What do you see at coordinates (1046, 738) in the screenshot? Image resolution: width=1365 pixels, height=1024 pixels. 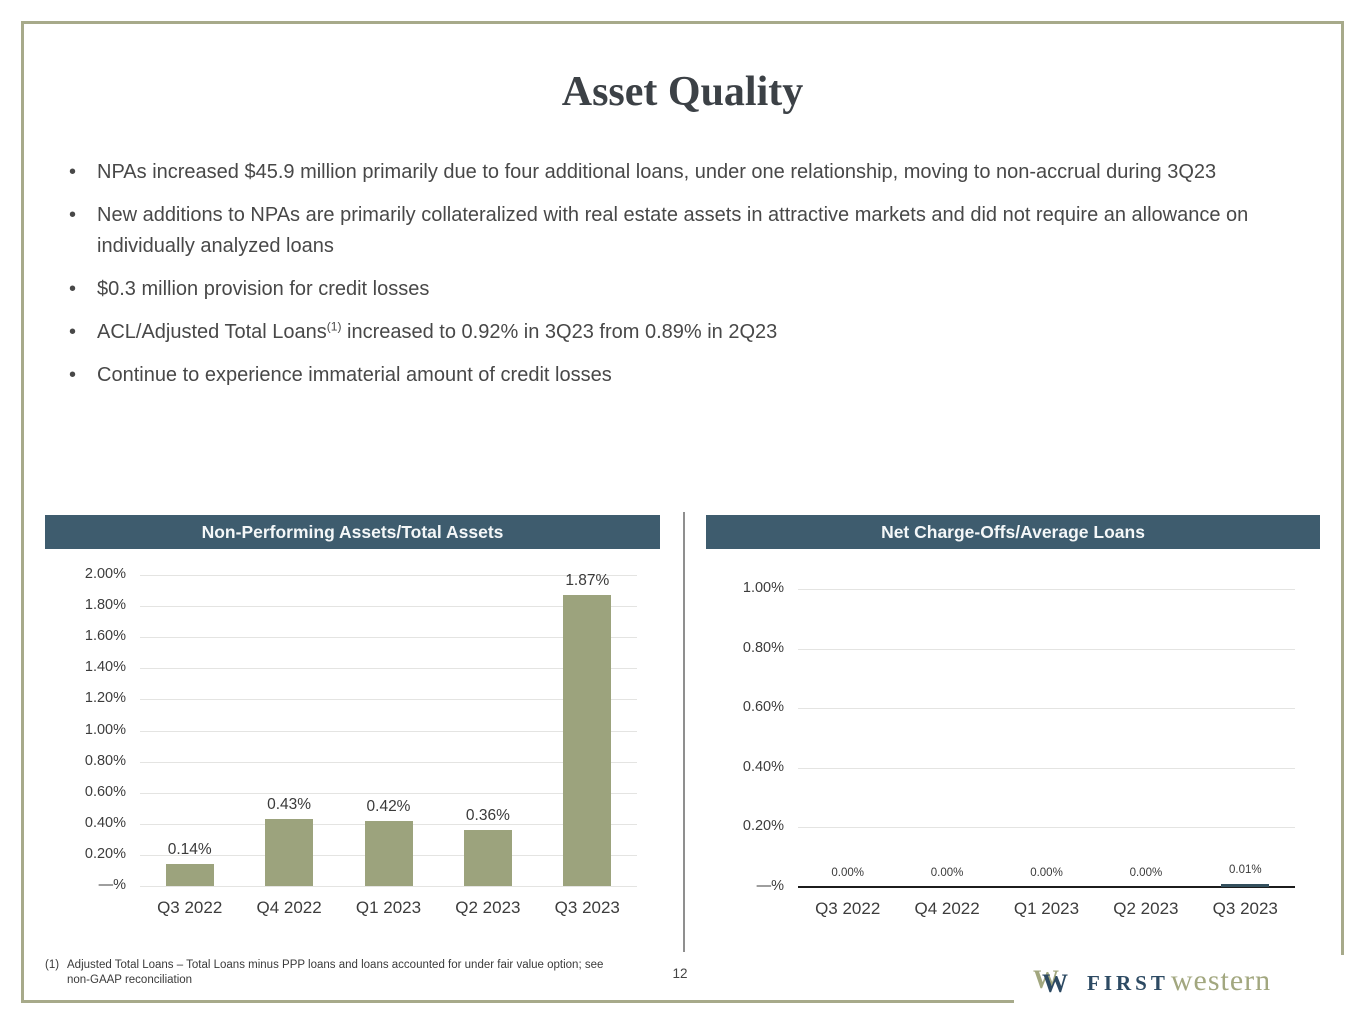 I see `nco-chart-plot-area: 0.00% 0.00% 0.00% 0.00% 0.01%` at bounding box center [1046, 738].